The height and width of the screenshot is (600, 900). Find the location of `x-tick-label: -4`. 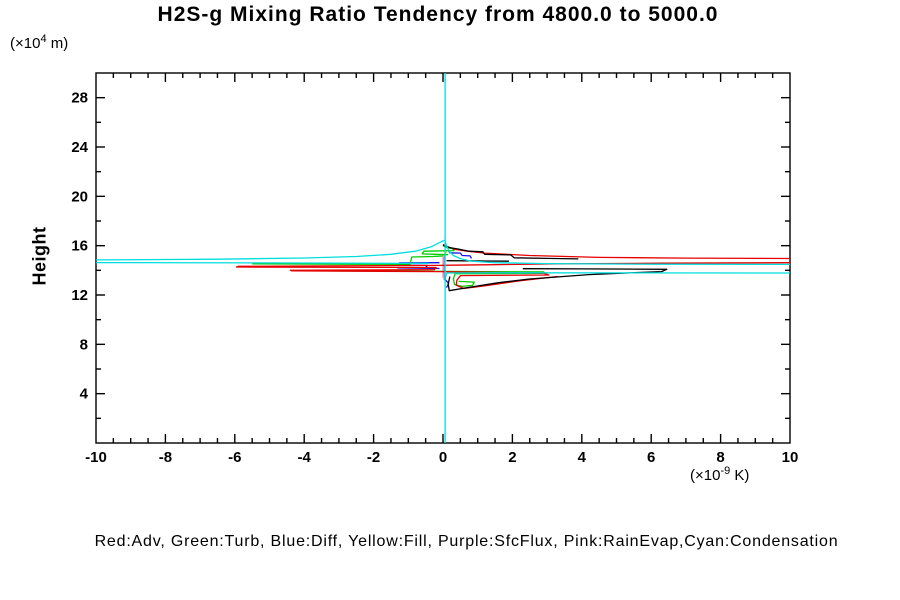

x-tick-label: -4 is located at coordinates (305, 457).